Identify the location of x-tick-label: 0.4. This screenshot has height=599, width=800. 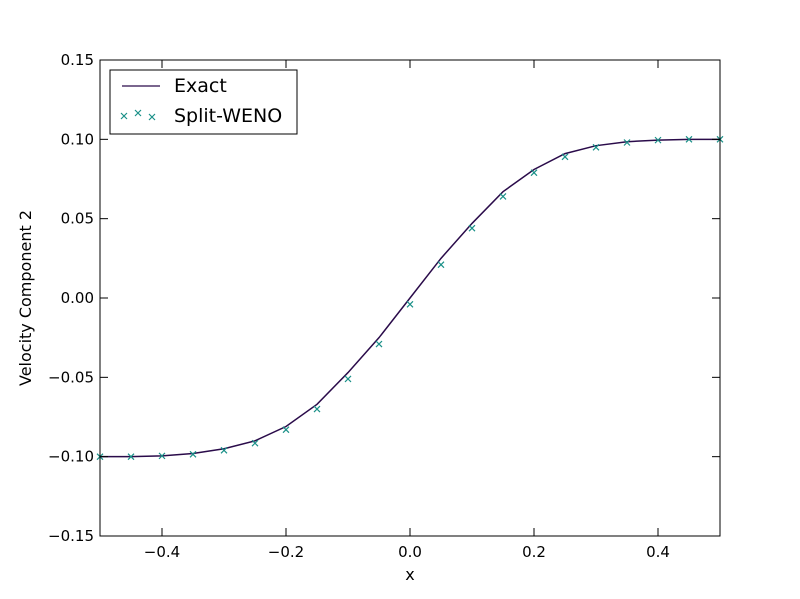
(658, 552).